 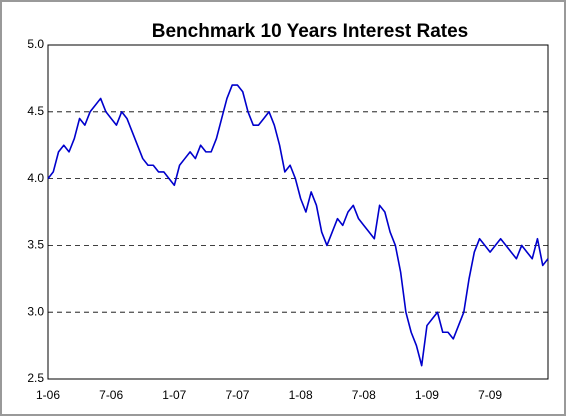 I want to click on y-tick-label: 5.0, so click(x=35, y=44).